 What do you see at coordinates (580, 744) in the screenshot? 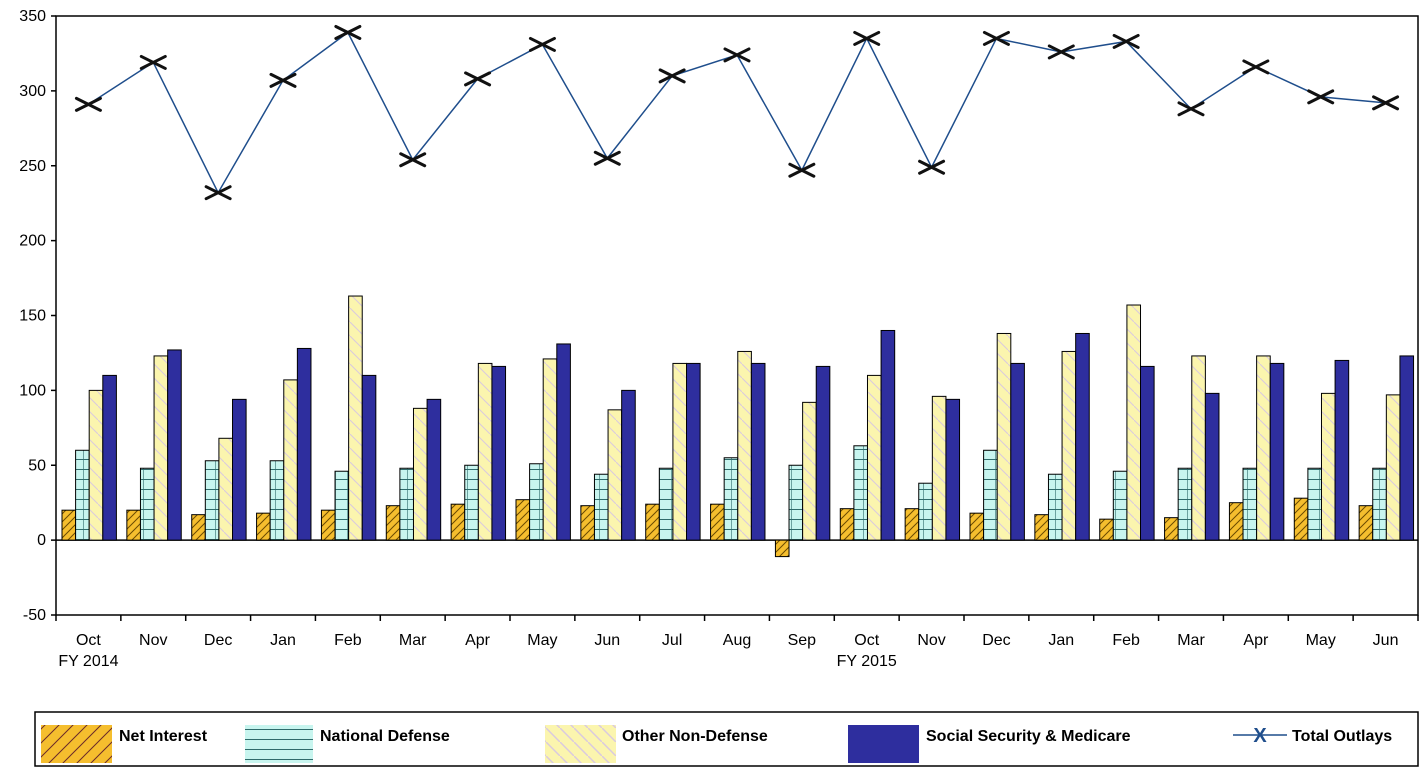
I see `legend-swatch-other-non-defense` at bounding box center [580, 744].